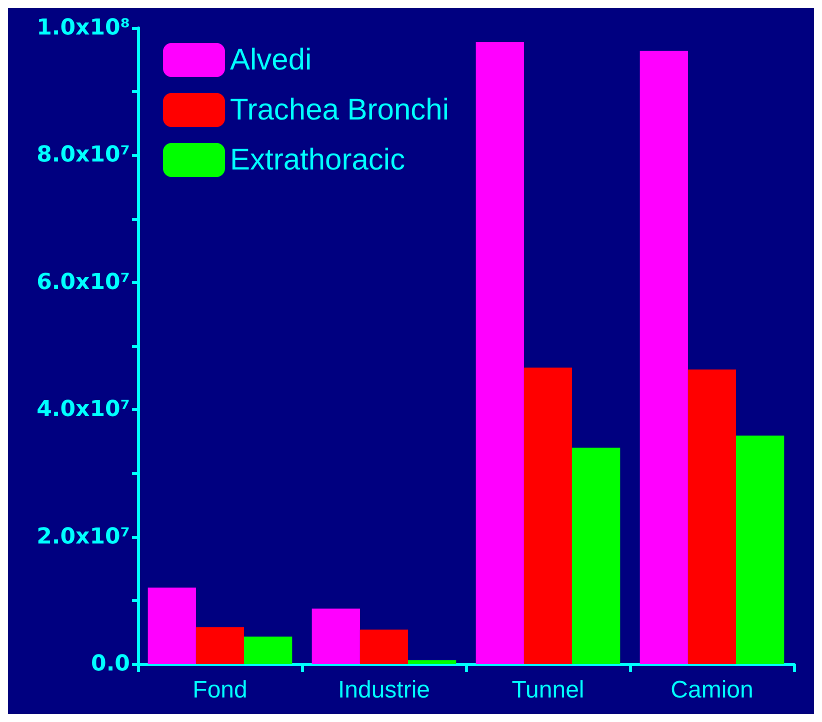 Image resolution: width=822 pixels, height=722 pixels. I want to click on y-tick-label: 8.0x10⁷, so click(83, 155).